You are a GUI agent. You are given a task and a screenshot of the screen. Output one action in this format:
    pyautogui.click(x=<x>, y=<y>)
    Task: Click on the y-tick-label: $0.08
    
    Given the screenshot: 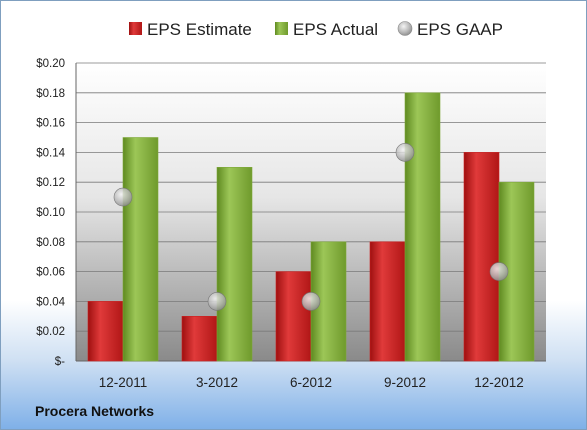 What is the action you would take?
    pyautogui.click(x=50, y=243)
    